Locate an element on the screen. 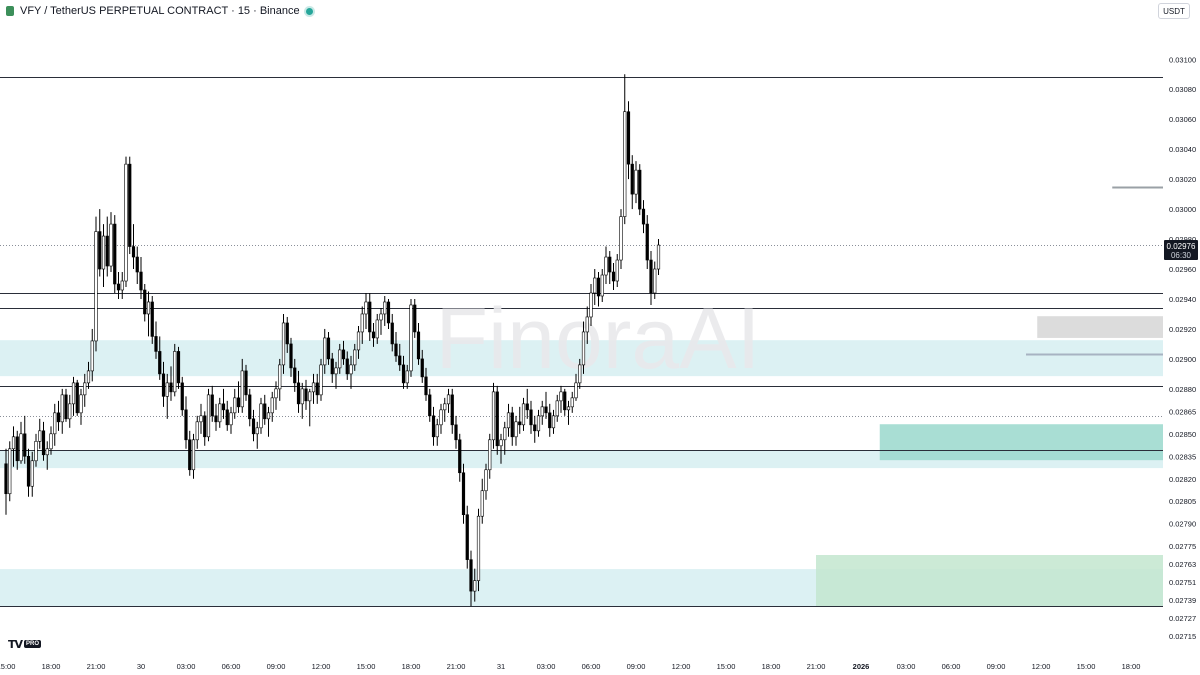 The width and height of the screenshot is (1200, 675). x-tick-label: 21:00 is located at coordinates (96, 666).